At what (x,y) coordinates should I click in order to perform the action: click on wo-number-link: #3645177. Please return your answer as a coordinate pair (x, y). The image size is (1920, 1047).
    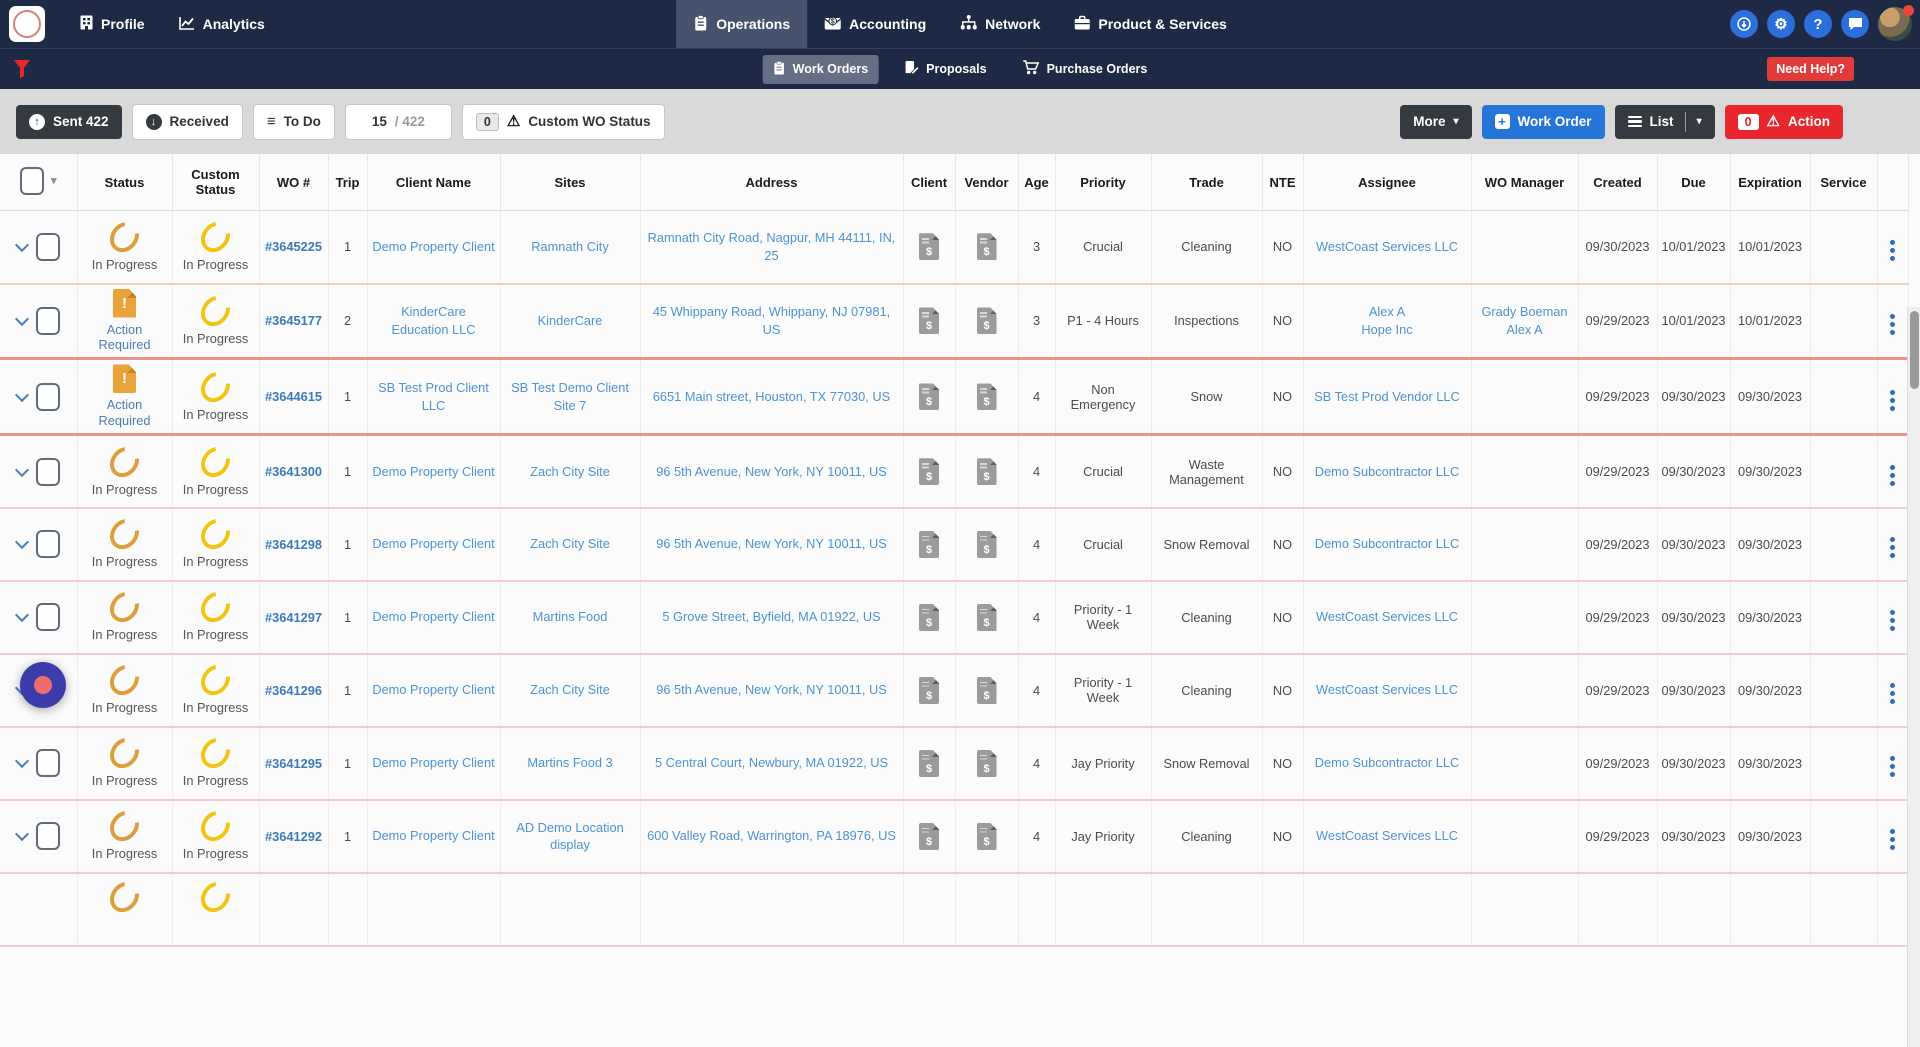
    Looking at the image, I should click on (293, 321).